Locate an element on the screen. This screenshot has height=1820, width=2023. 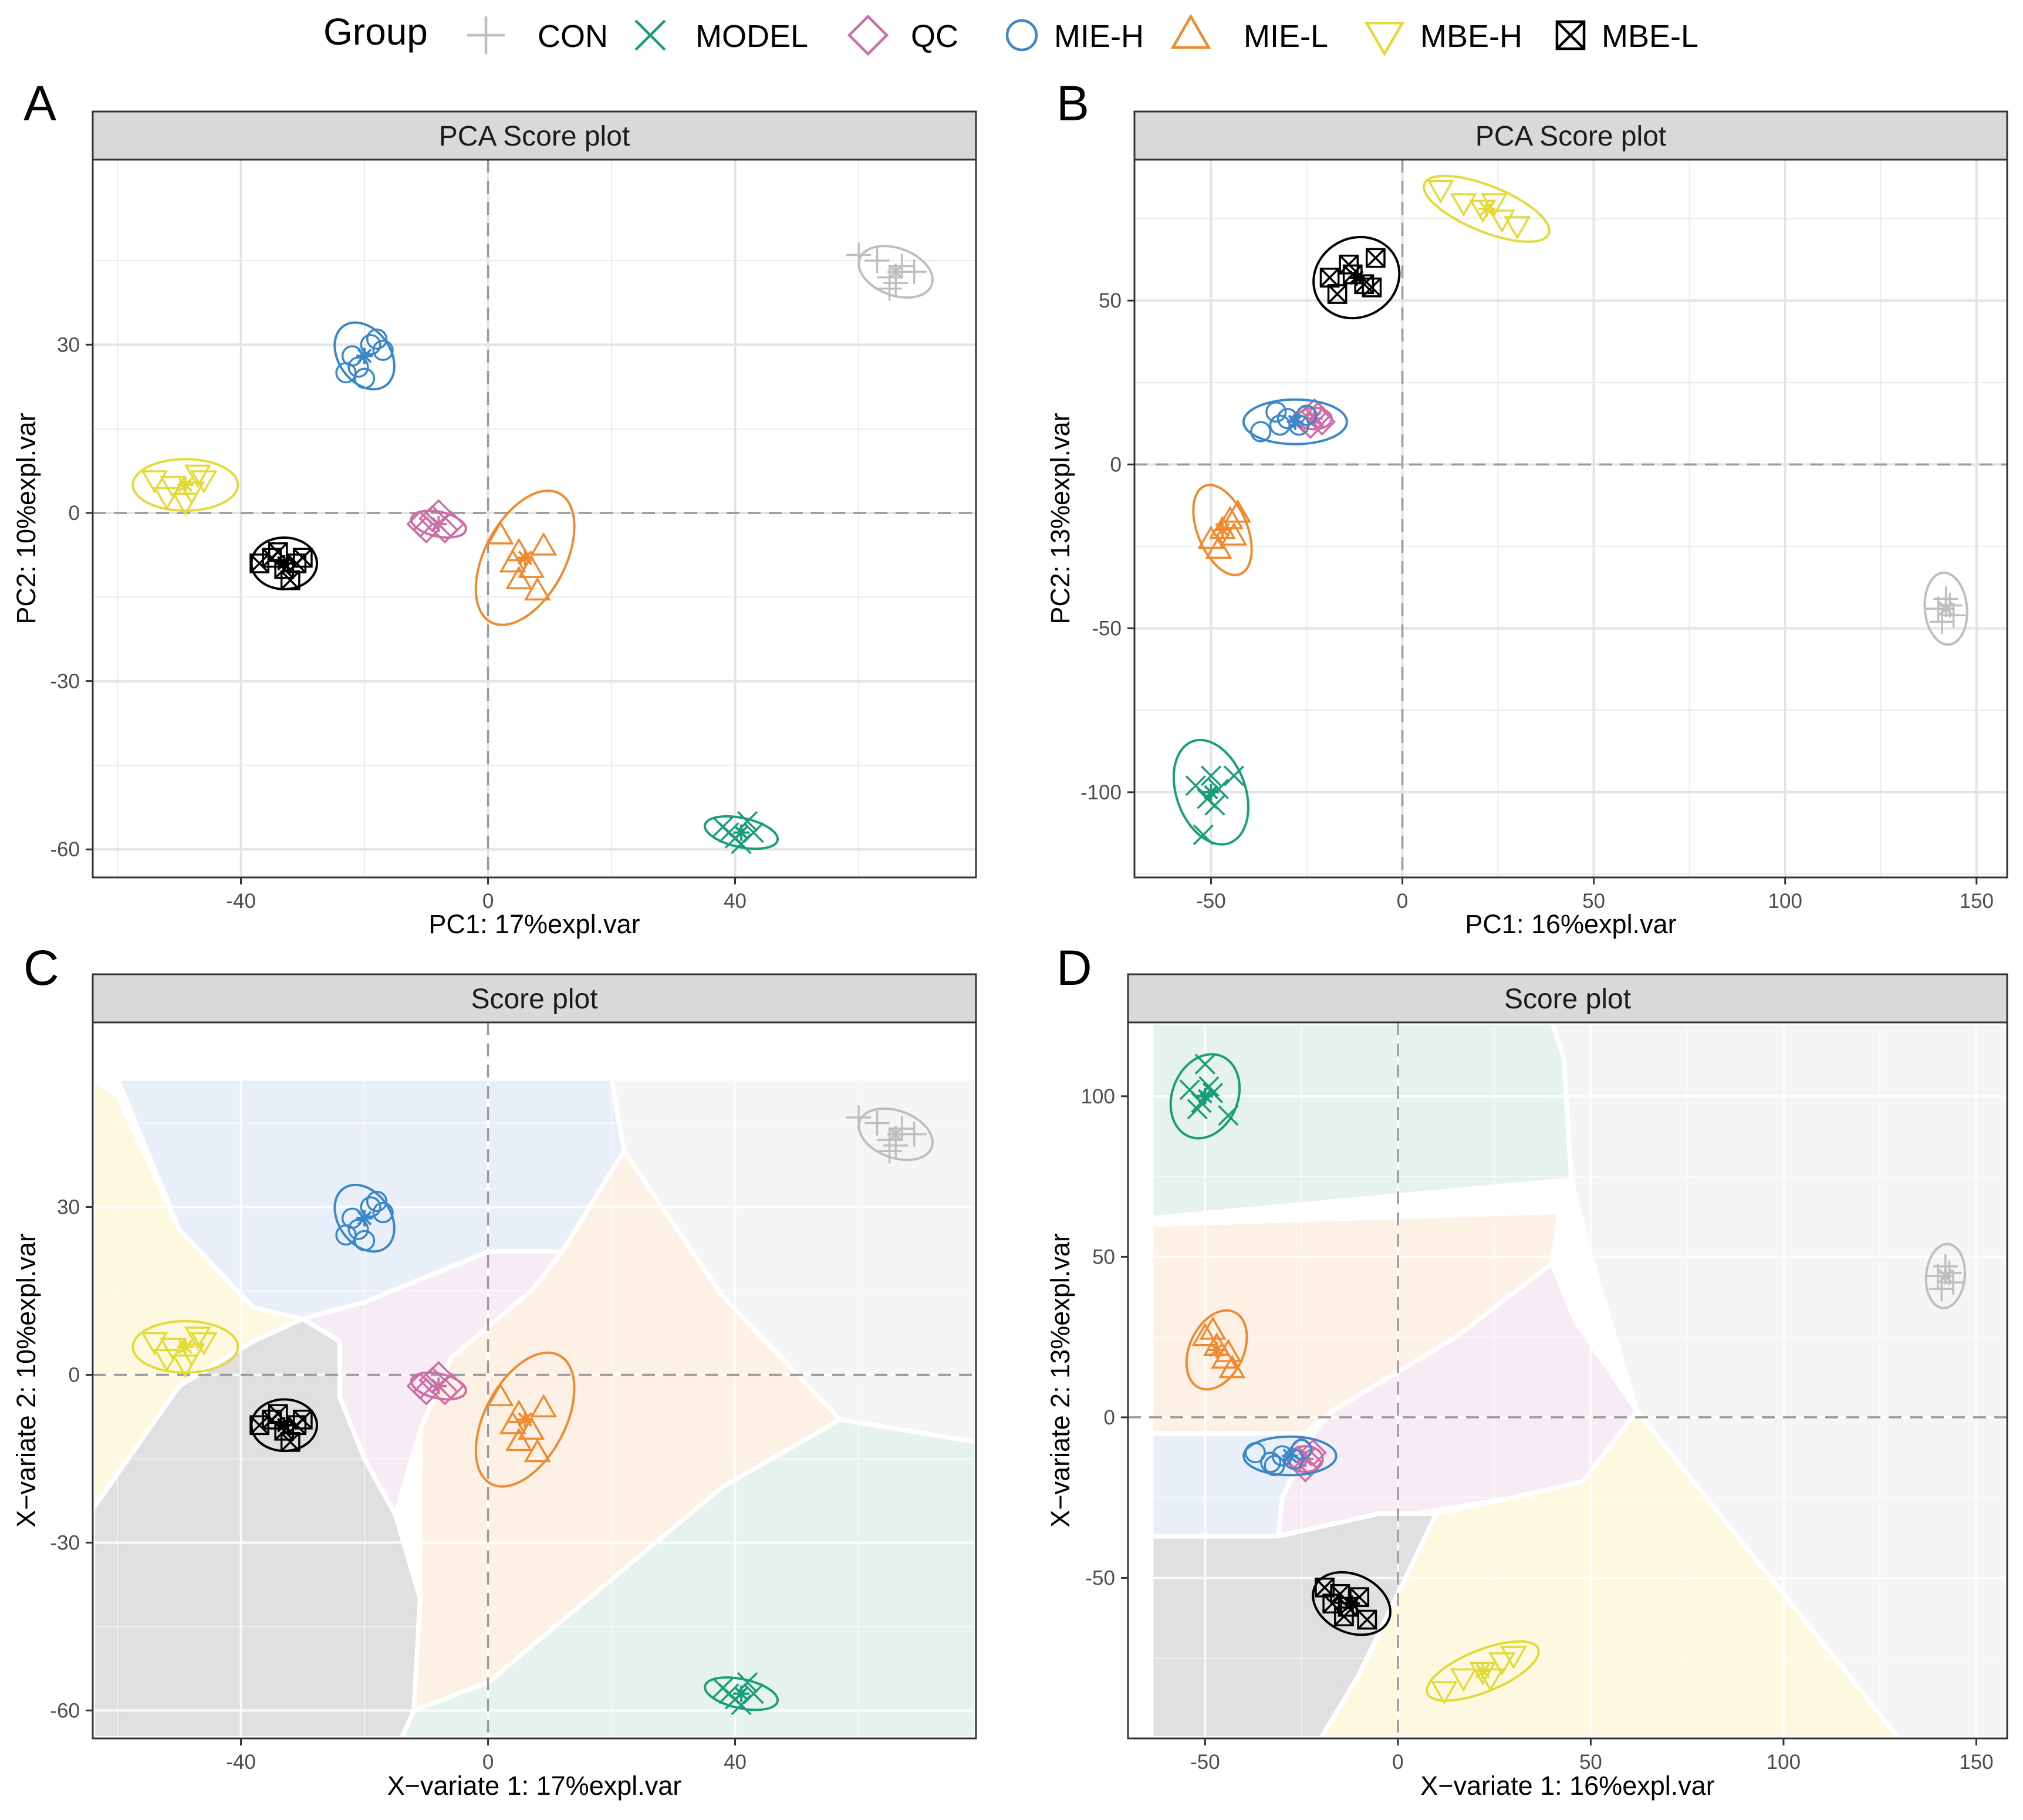
legend-label-model: MODEL is located at coordinates (751, 36).